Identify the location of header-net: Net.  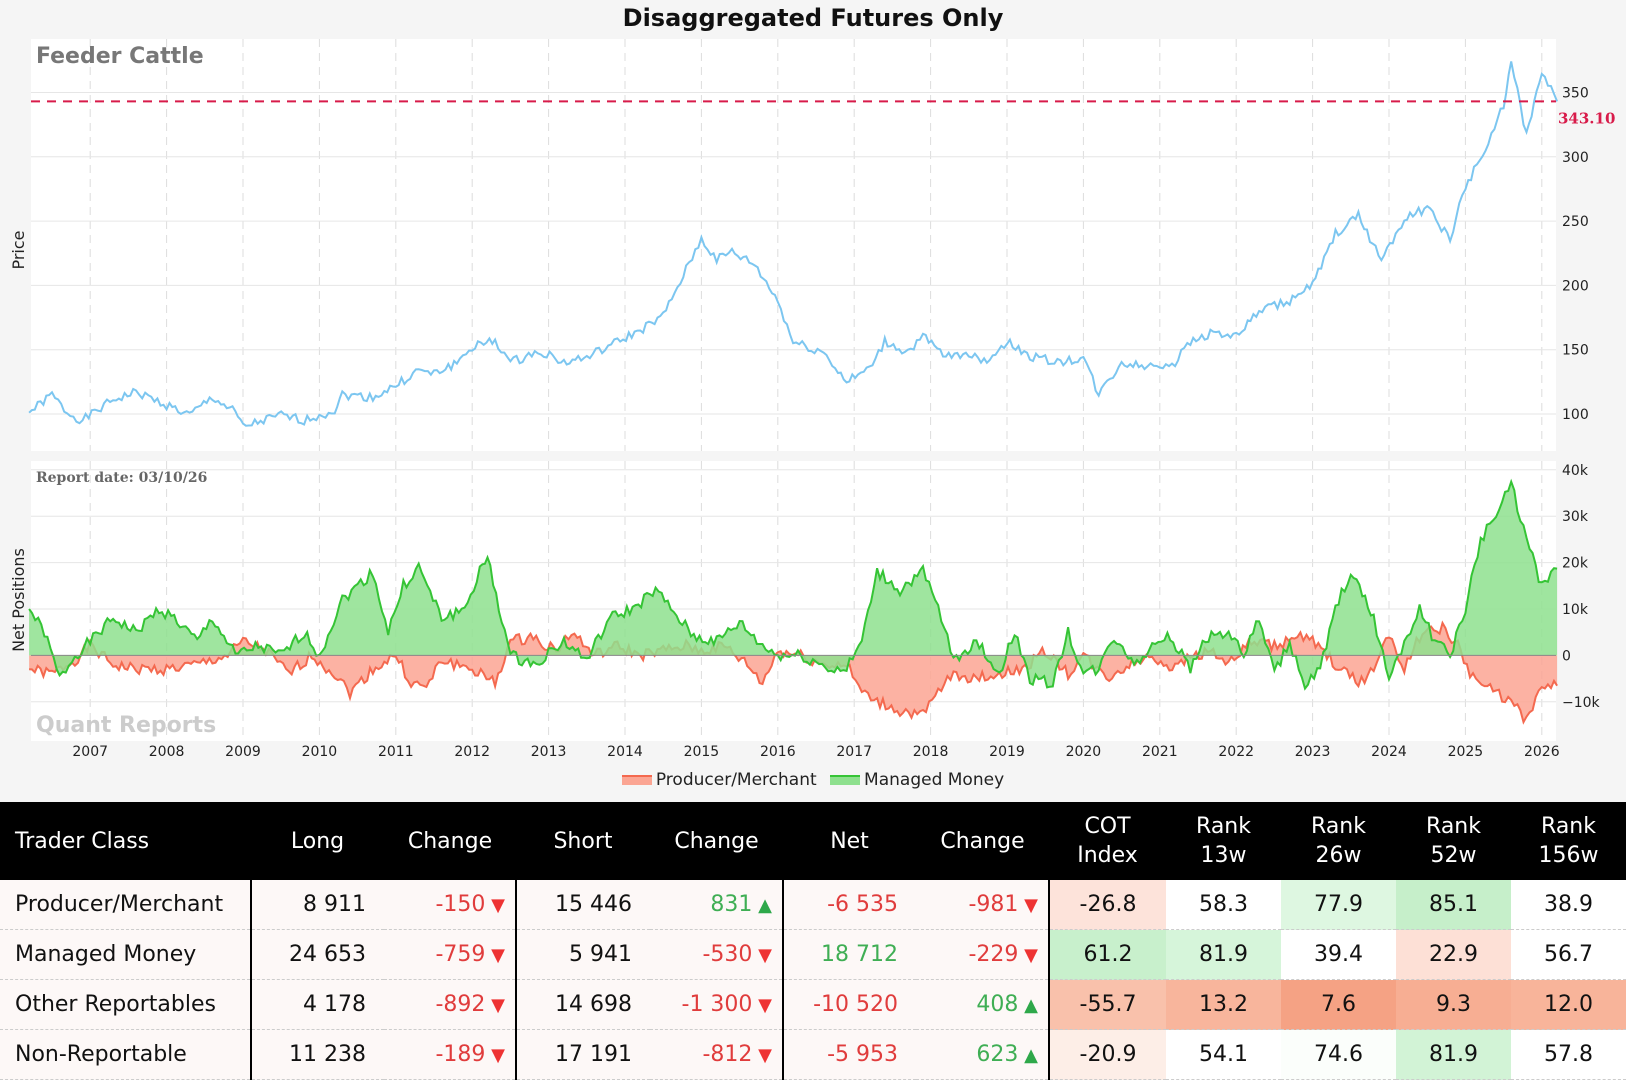
(849, 841).